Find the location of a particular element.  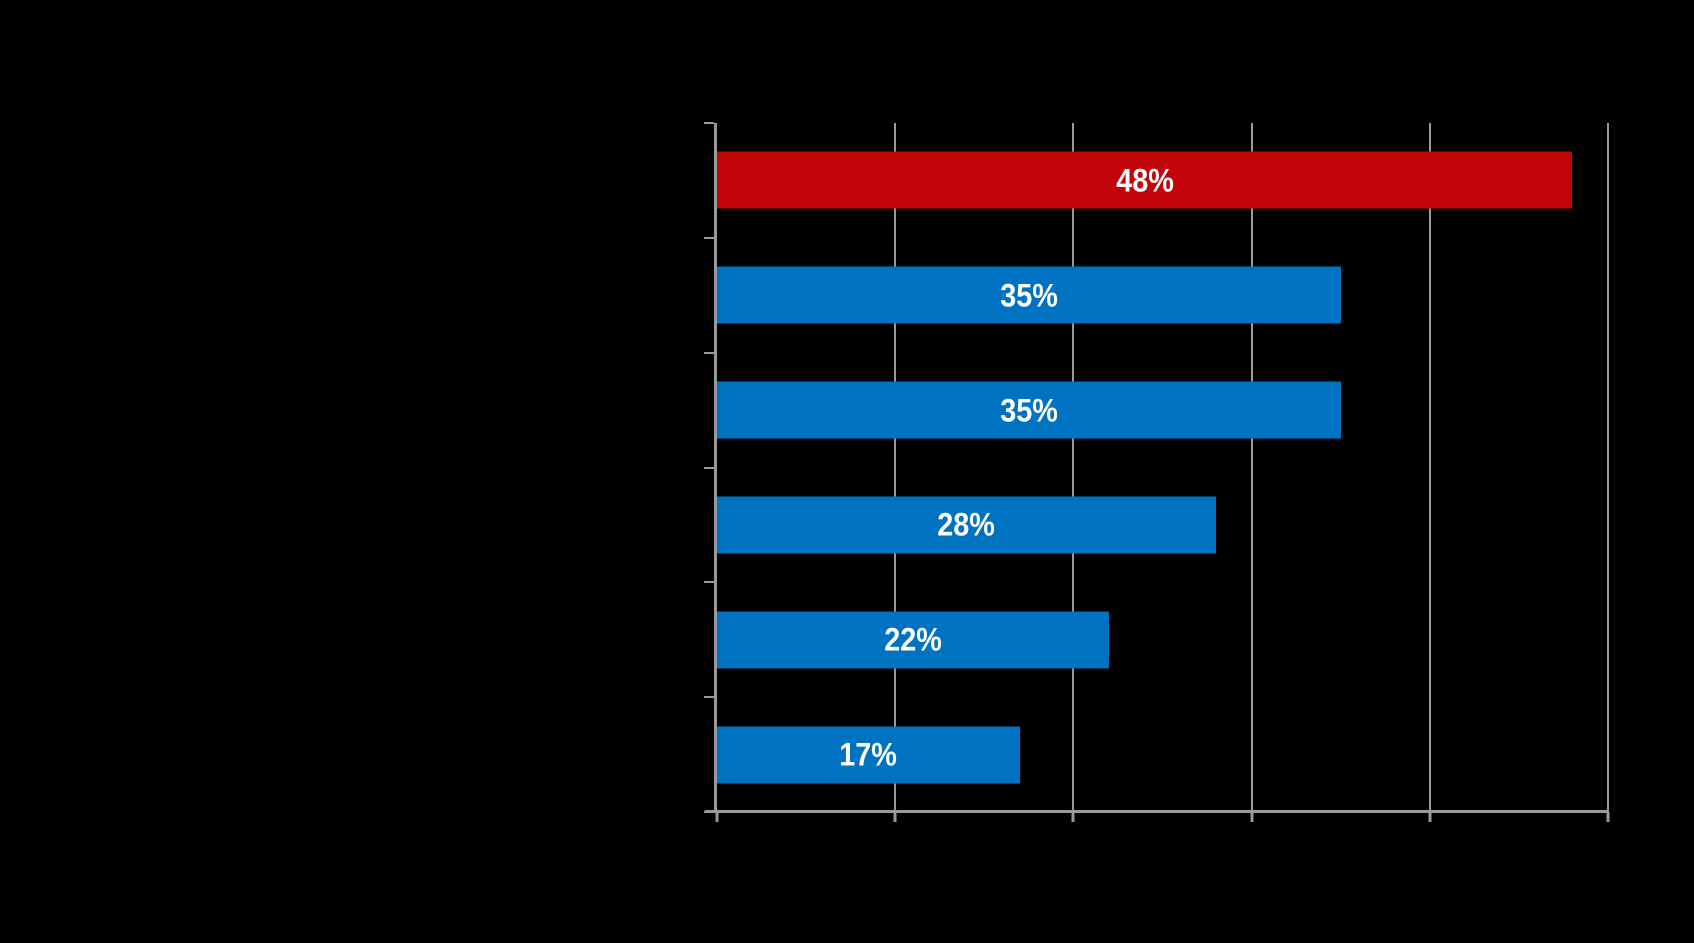

bar-value-label: 28% is located at coordinates (966, 524).